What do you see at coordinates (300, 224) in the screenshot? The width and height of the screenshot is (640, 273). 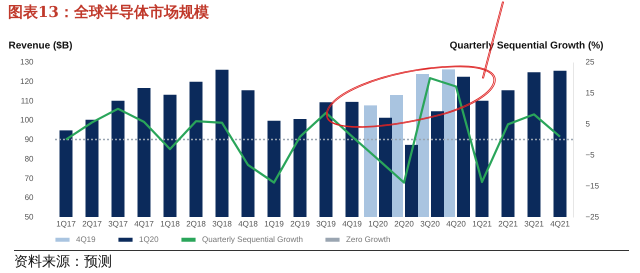 I see `x-tick-label: 2Q19` at bounding box center [300, 224].